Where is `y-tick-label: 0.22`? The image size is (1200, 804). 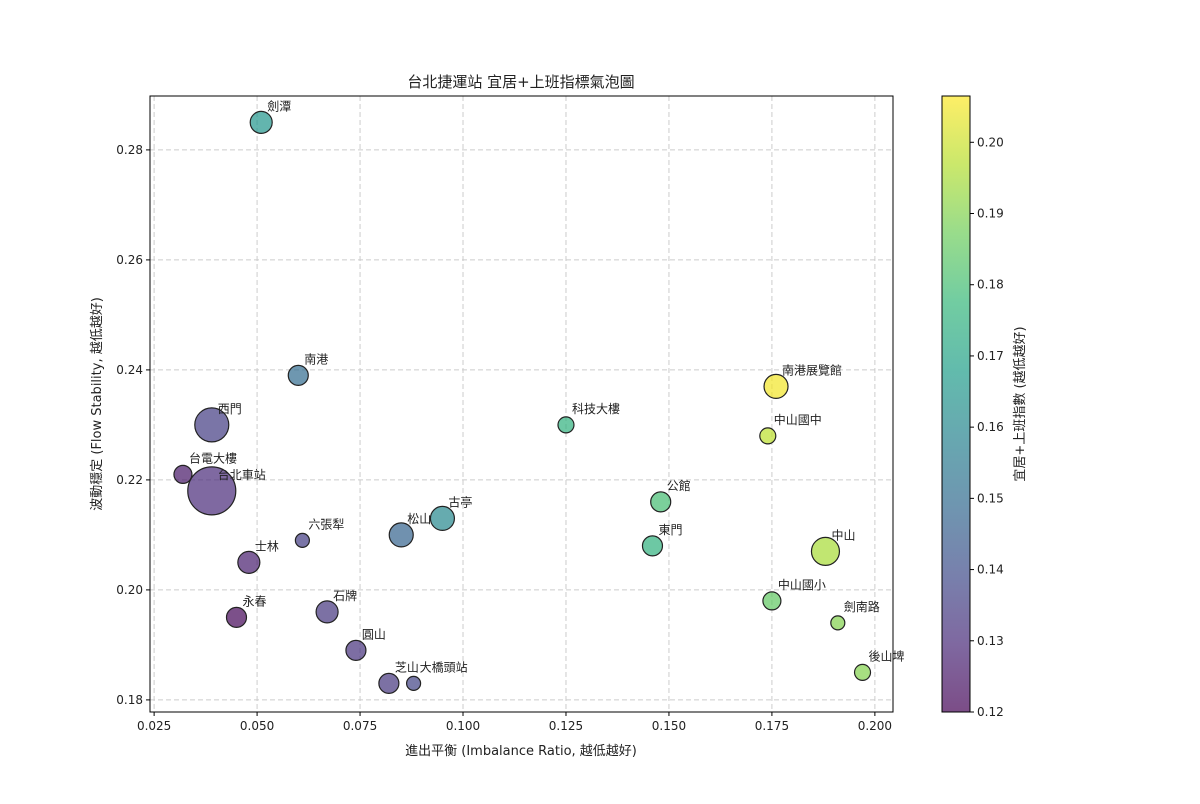
y-tick-label: 0.22 is located at coordinates (129, 480).